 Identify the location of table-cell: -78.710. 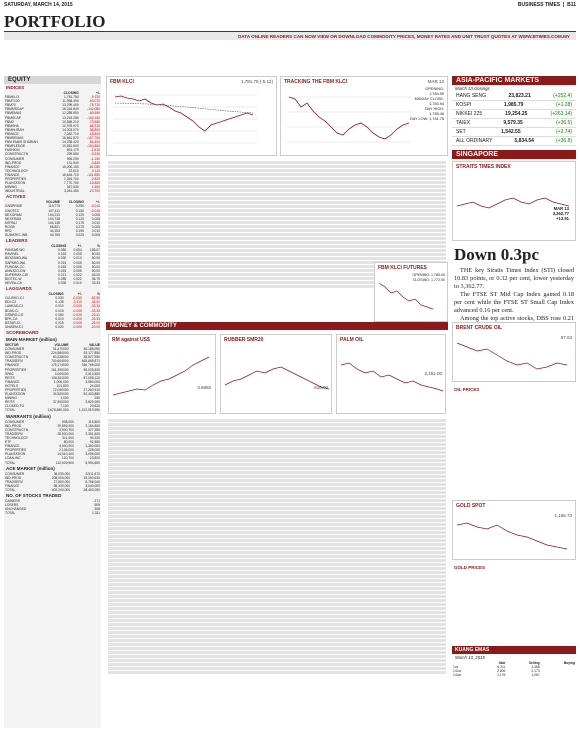
(94, 105).